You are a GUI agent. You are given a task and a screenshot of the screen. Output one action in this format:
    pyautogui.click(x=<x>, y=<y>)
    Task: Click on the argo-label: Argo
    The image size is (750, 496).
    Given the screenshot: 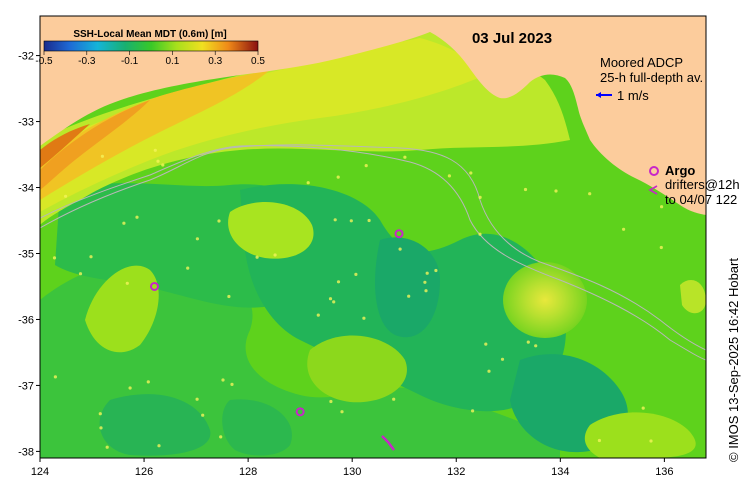 What is the action you would take?
    pyautogui.click(x=680, y=170)
    